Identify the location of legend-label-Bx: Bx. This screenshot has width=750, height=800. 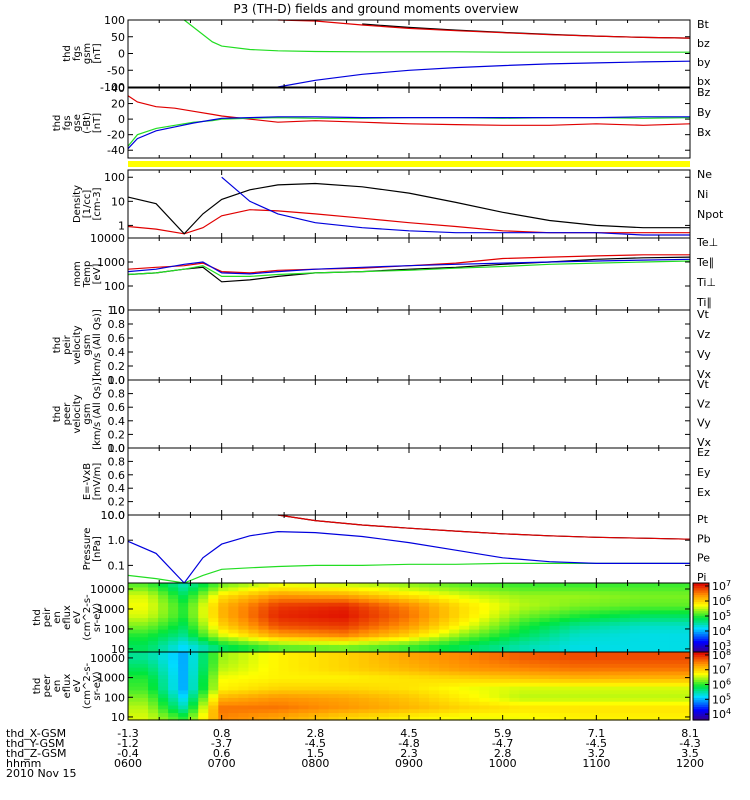
(704, 132).